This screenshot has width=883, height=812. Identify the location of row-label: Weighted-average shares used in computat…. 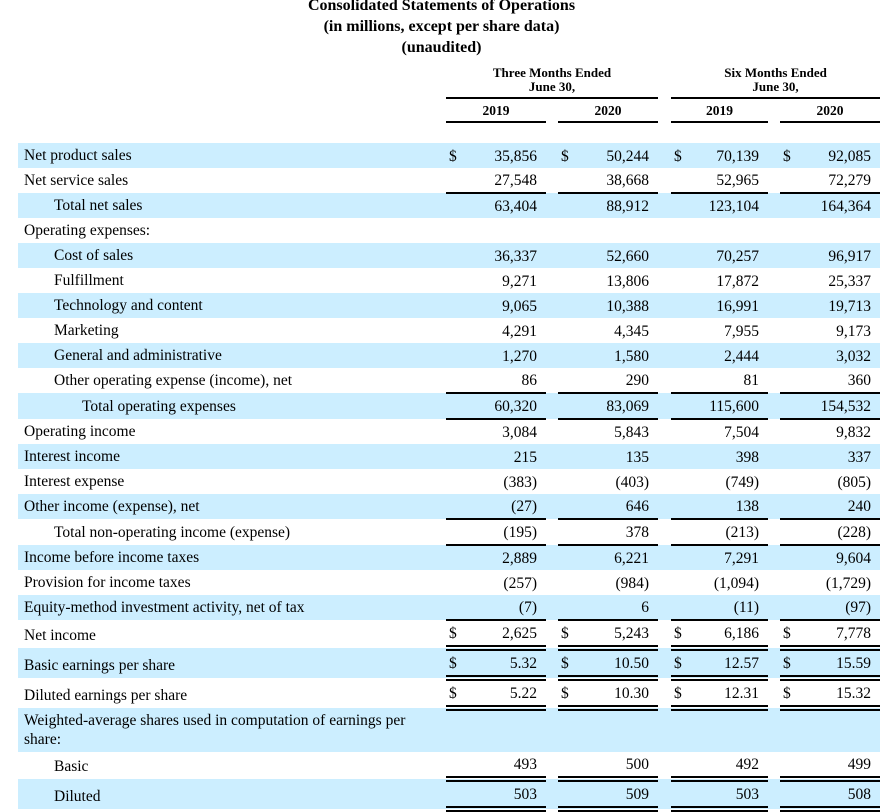
(215, 730).